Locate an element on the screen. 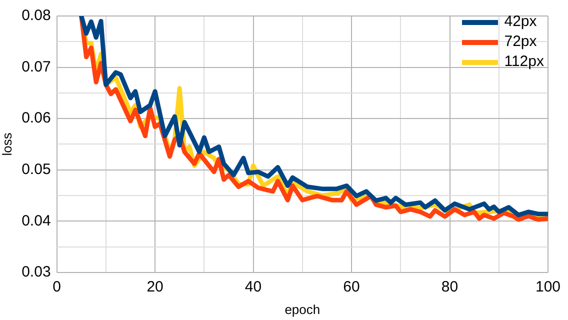 This screenshot has height=320, width=568. y-tick-label: 0.04 is located at coordinates (36, 221).